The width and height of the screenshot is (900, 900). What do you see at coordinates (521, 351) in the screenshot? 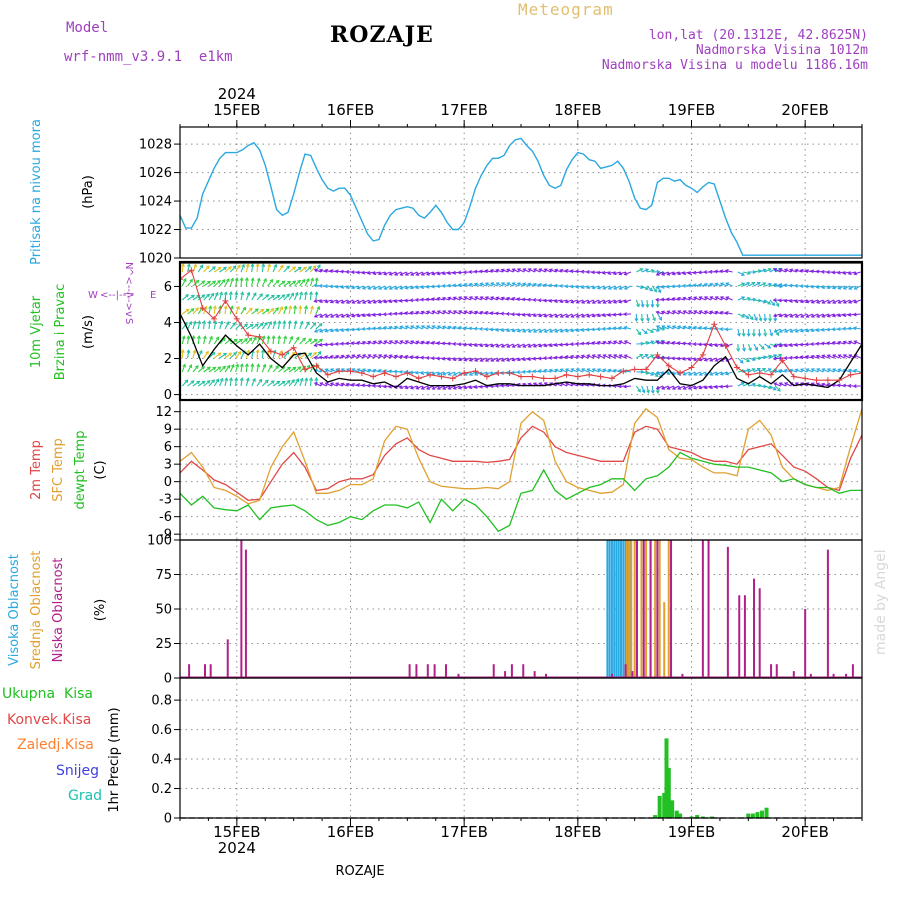
I see `wind-speed-line` at bounding box center [521, 351].